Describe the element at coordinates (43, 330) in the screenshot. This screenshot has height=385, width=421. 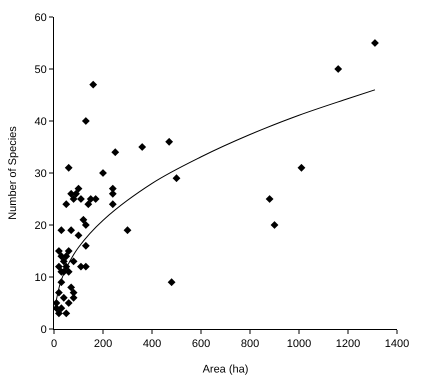
I see `y-tick-label: 0` at that location.